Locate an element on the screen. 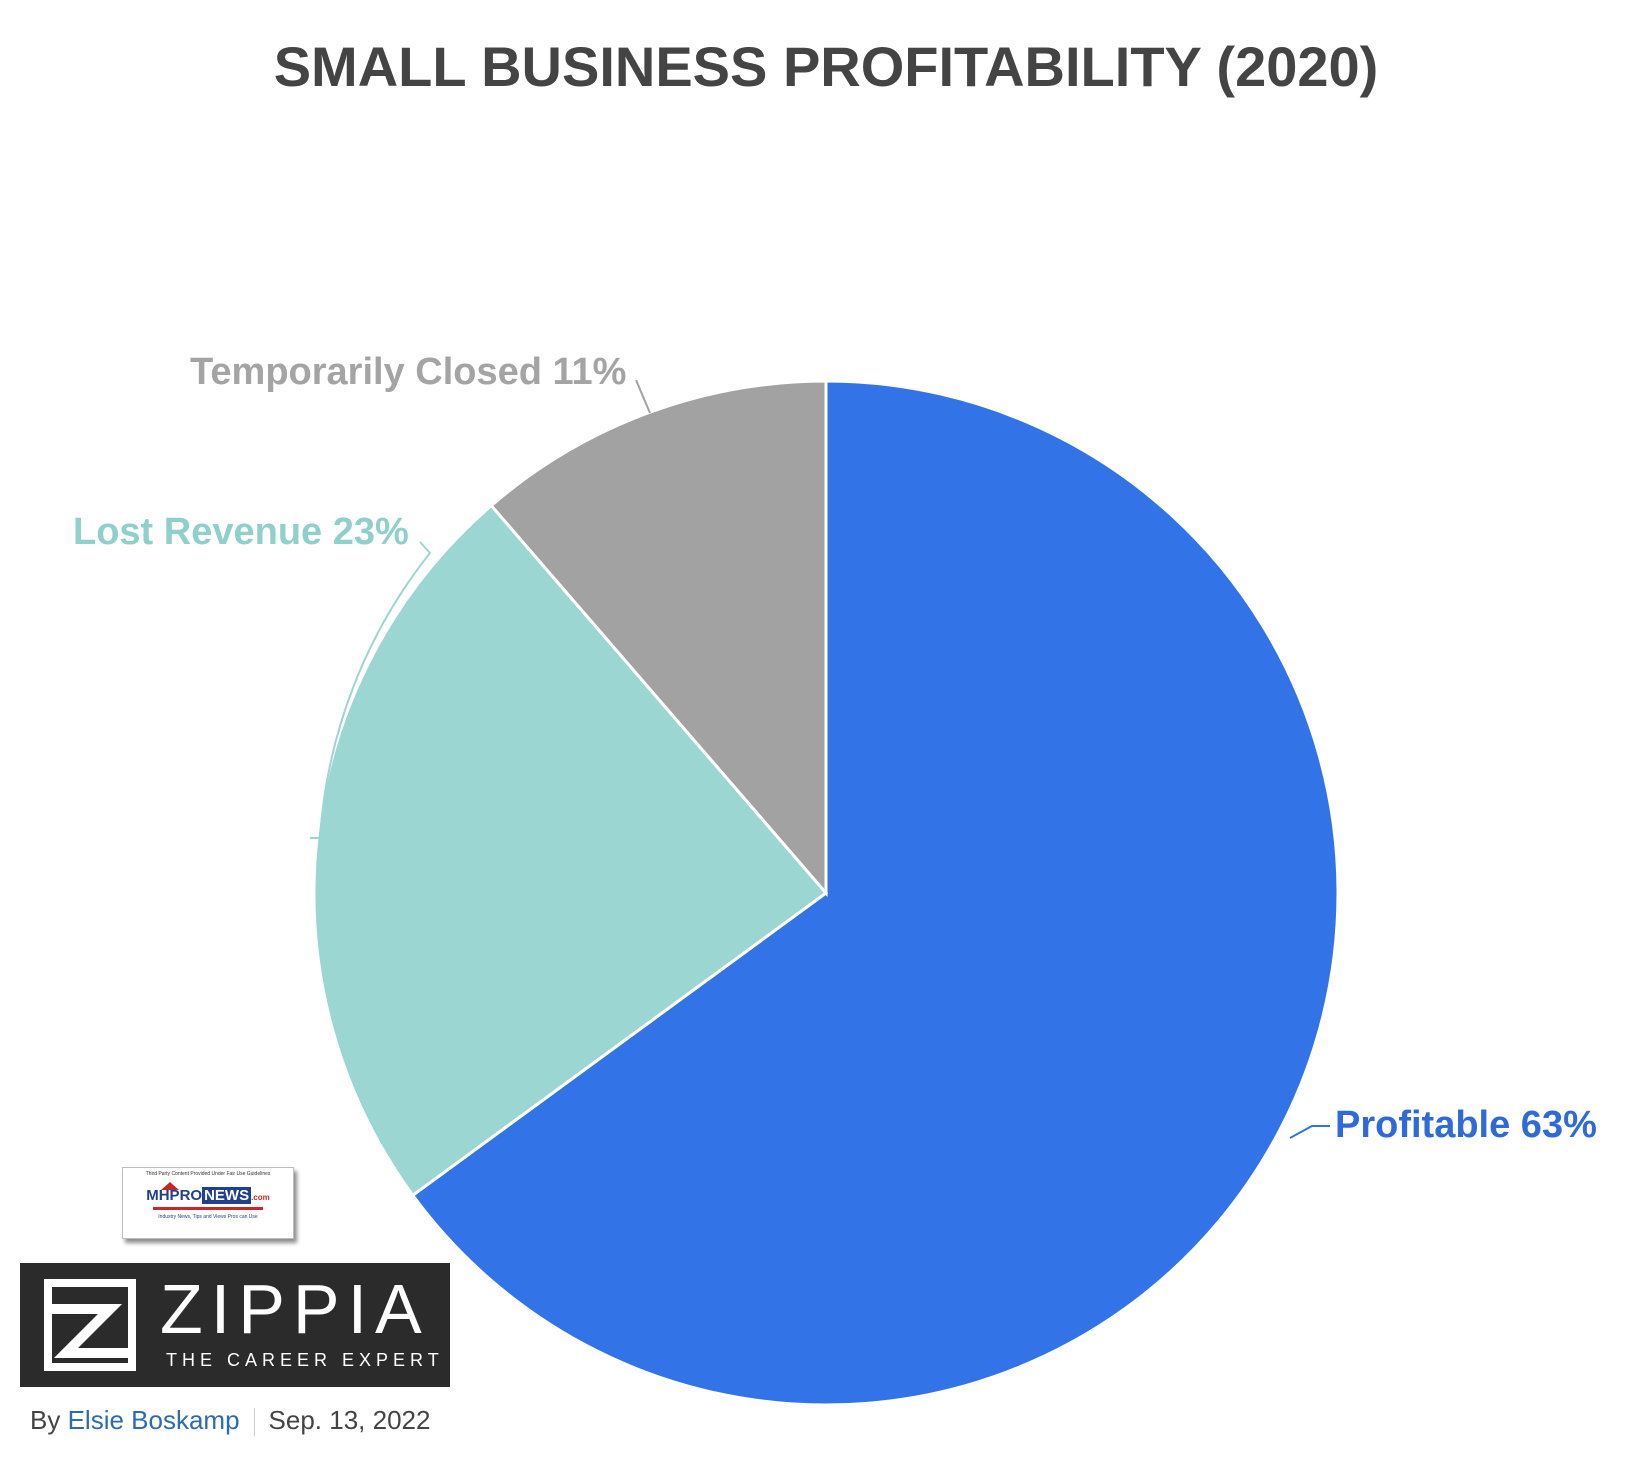 Image resolution: width=1642 pixels, height=1473 pixels. logo-name: ZIPPIA is located at coordinates (295, 1309).